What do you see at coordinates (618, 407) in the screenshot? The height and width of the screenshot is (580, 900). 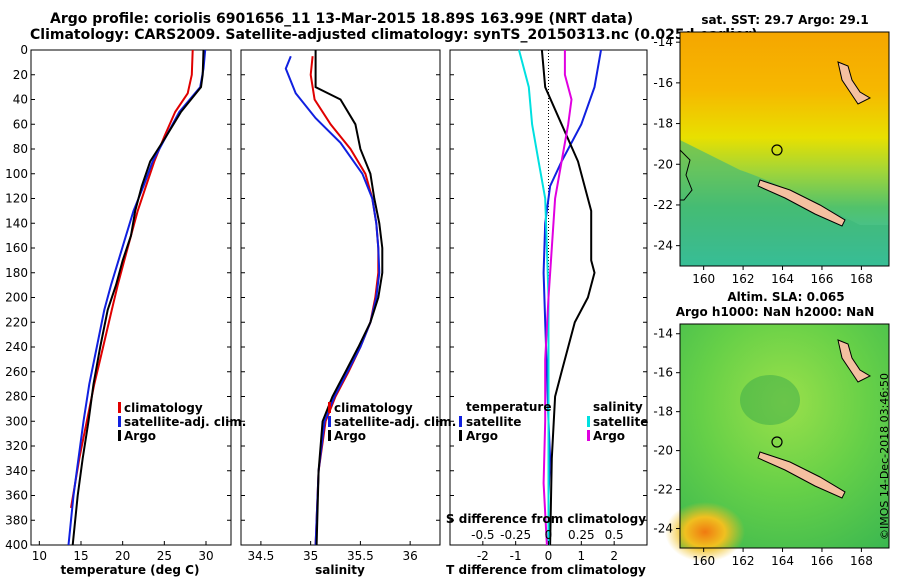 I see `legend-title-salinity: salinity` at bounding box center [618, 407].